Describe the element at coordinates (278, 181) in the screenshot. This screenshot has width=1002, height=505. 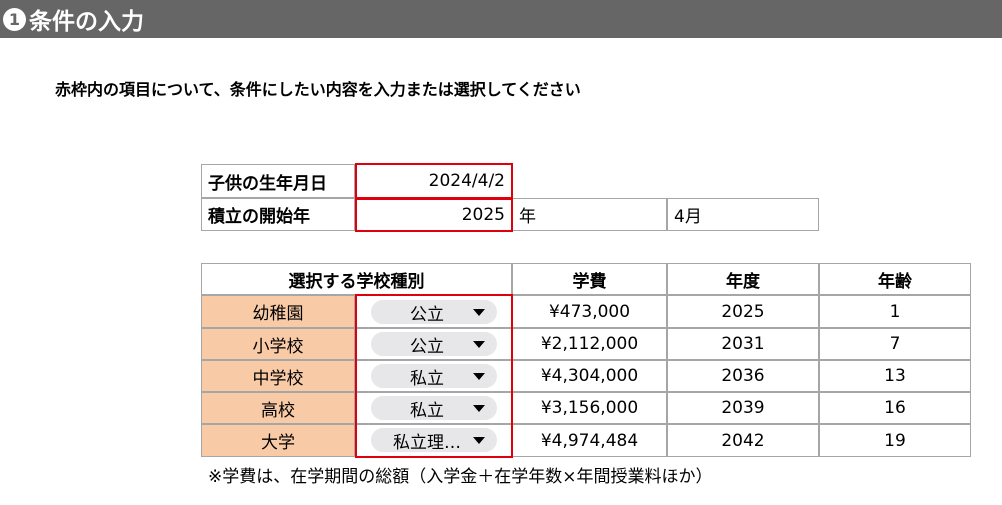
I see `birthdate-label: 子供の生年月日` at that location.